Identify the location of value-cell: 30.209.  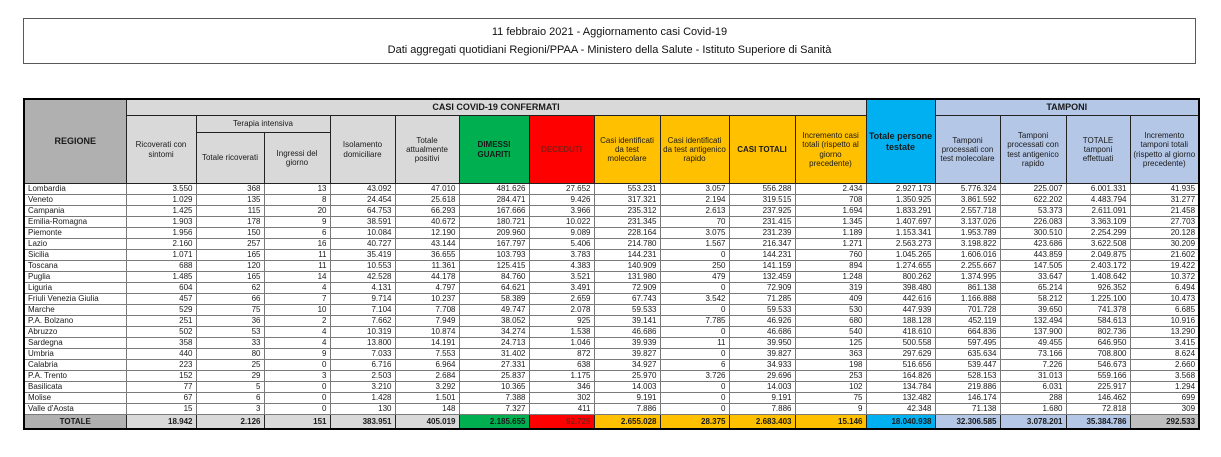
(1164, 244).